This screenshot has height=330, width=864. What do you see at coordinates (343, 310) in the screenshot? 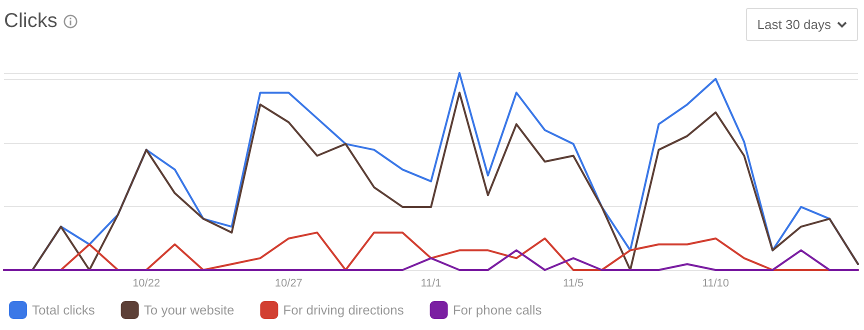
I see `legend-label: For driving directions` at bounding box center [343, 310].